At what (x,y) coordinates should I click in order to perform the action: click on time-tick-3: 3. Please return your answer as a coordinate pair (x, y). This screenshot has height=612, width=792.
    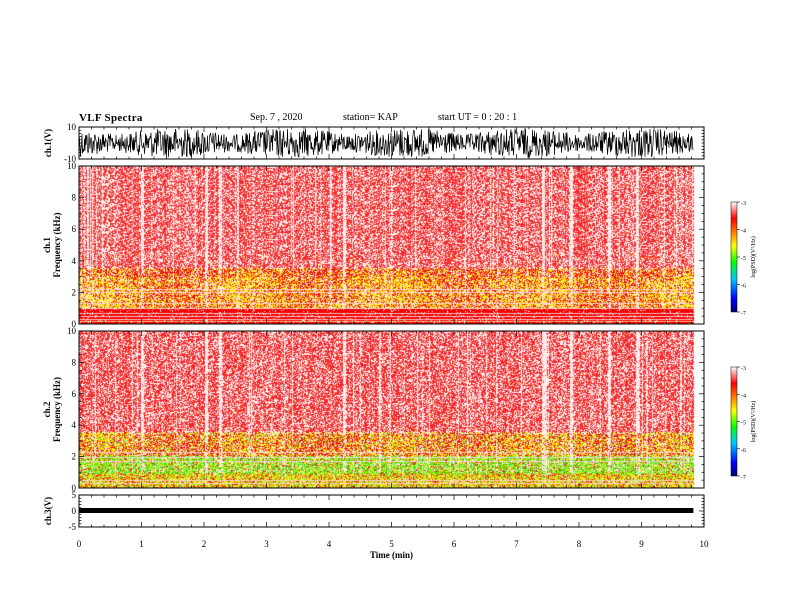
    Looking at the image, I should click on (266, 544).